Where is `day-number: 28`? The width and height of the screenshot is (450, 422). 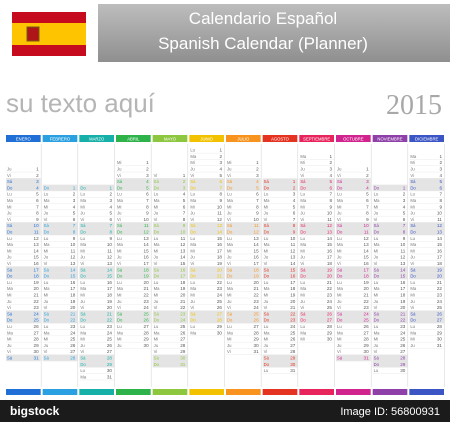
day-number: 28 is located at coordinates (367, 339).